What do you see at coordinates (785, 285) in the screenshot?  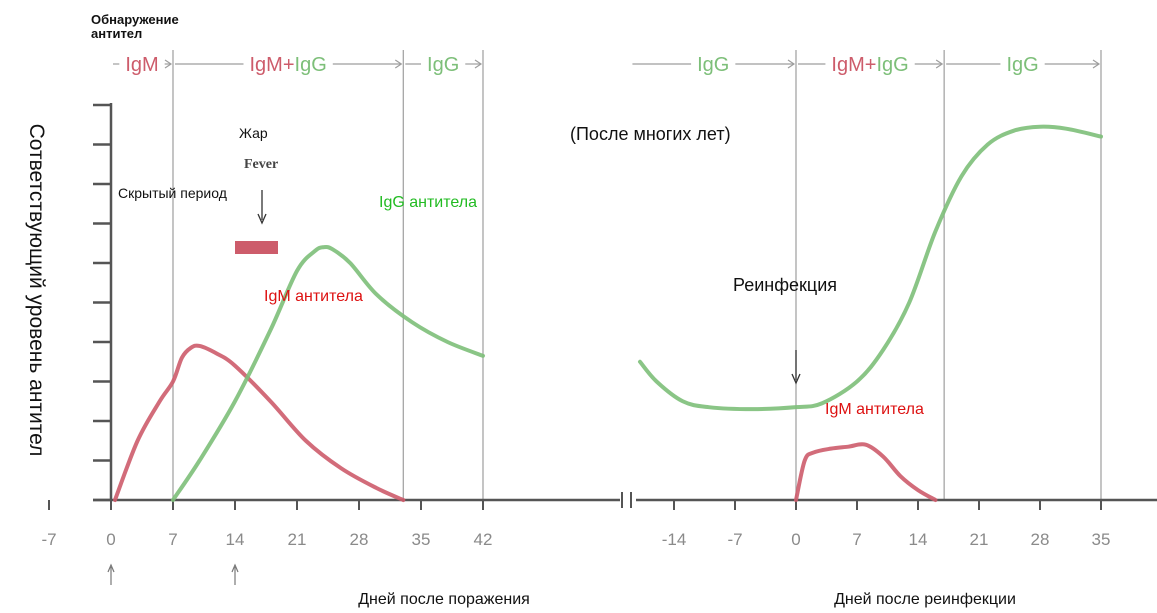 I see `reinfection-label: Реинфекция` at bounding box center [785, 285].